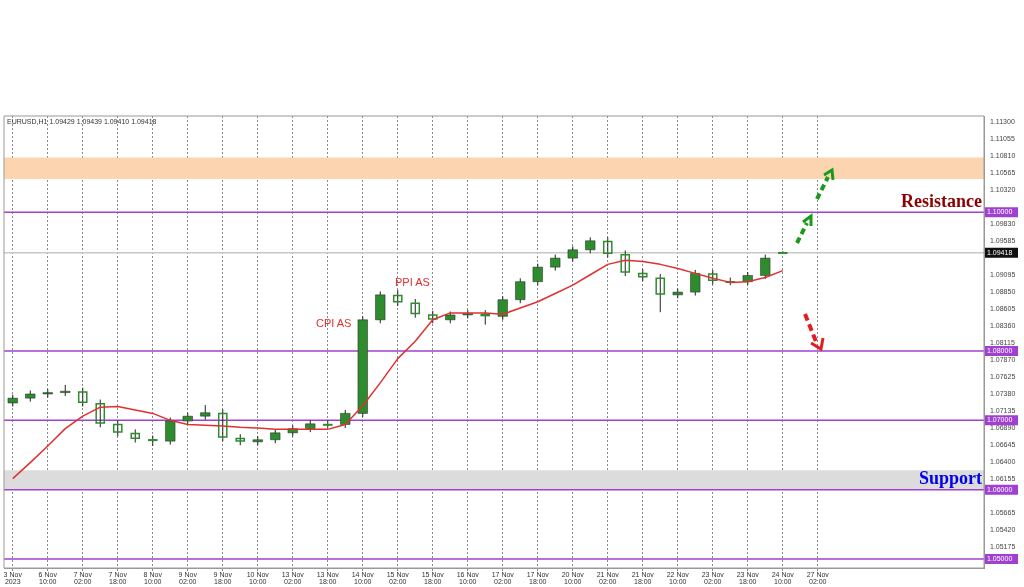  I want to click on ref-line-label: Resistance, so click(942, 201).